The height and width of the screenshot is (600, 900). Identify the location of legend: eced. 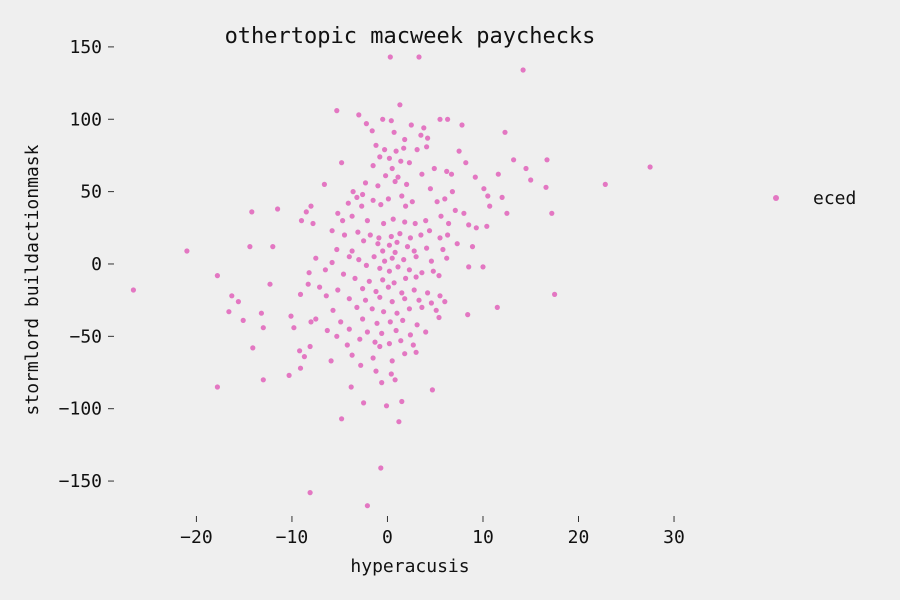
(814, 198).